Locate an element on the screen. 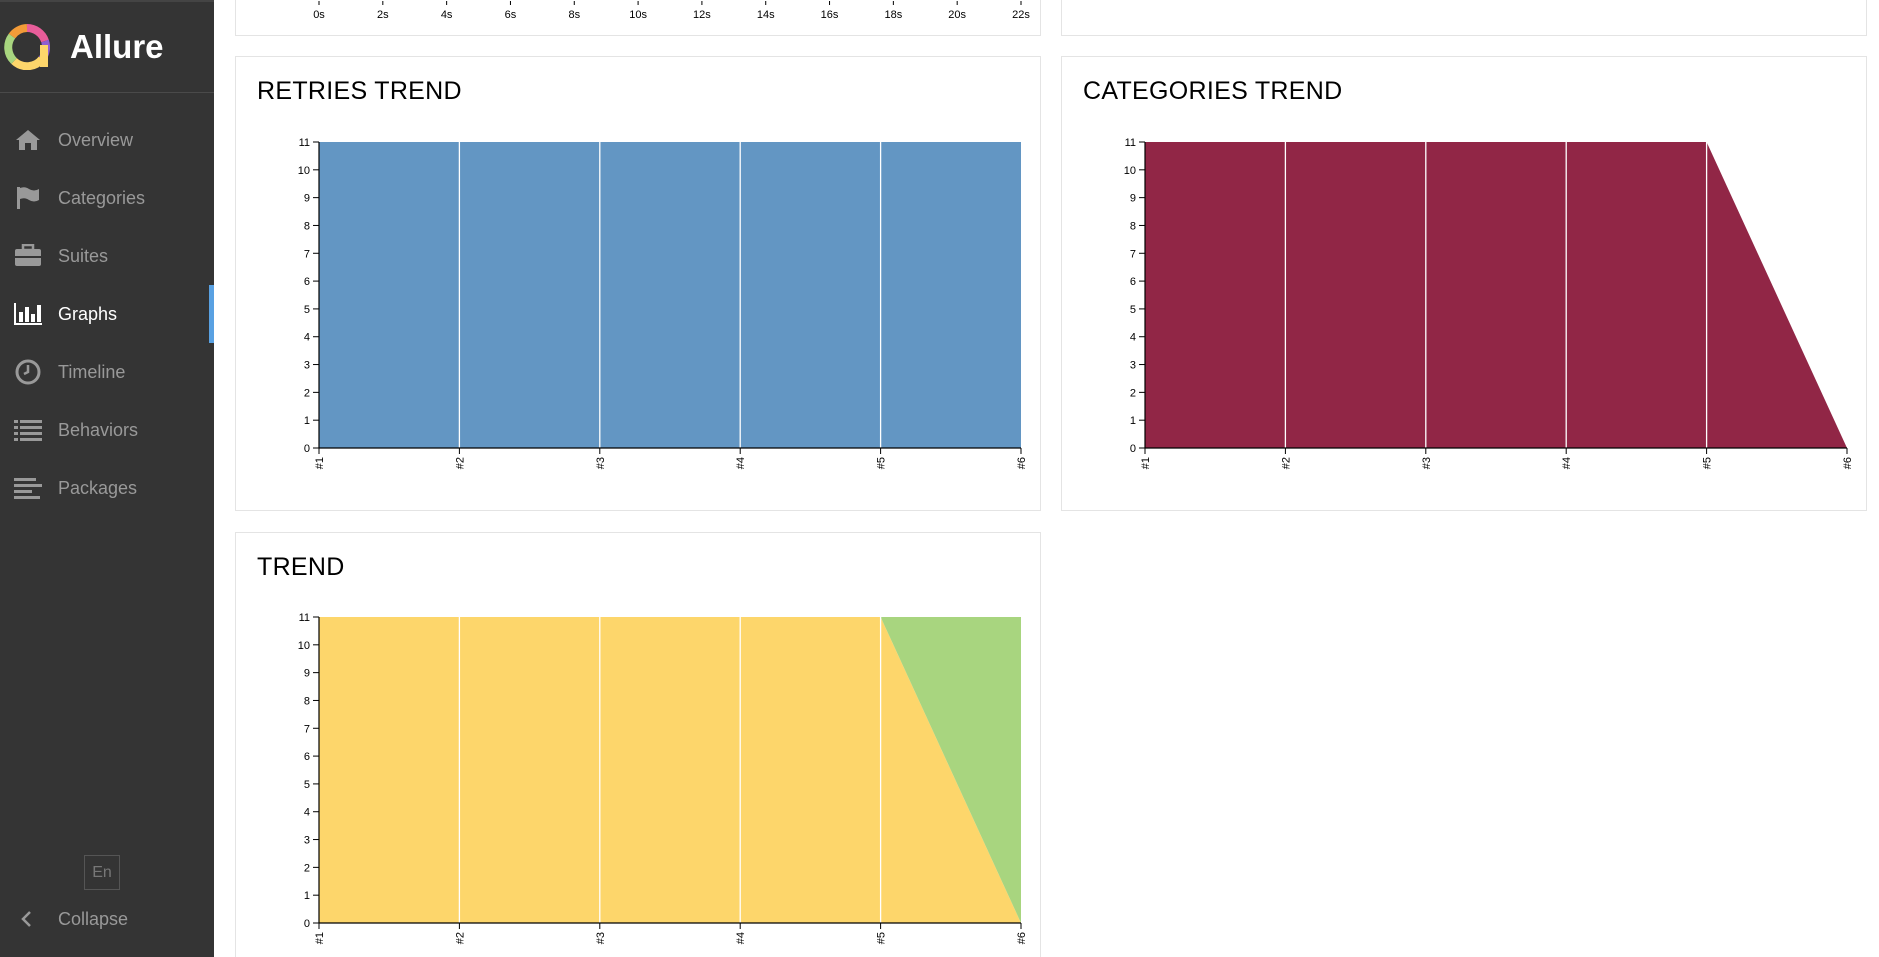  home-icon is located at coordinates (28, 140).